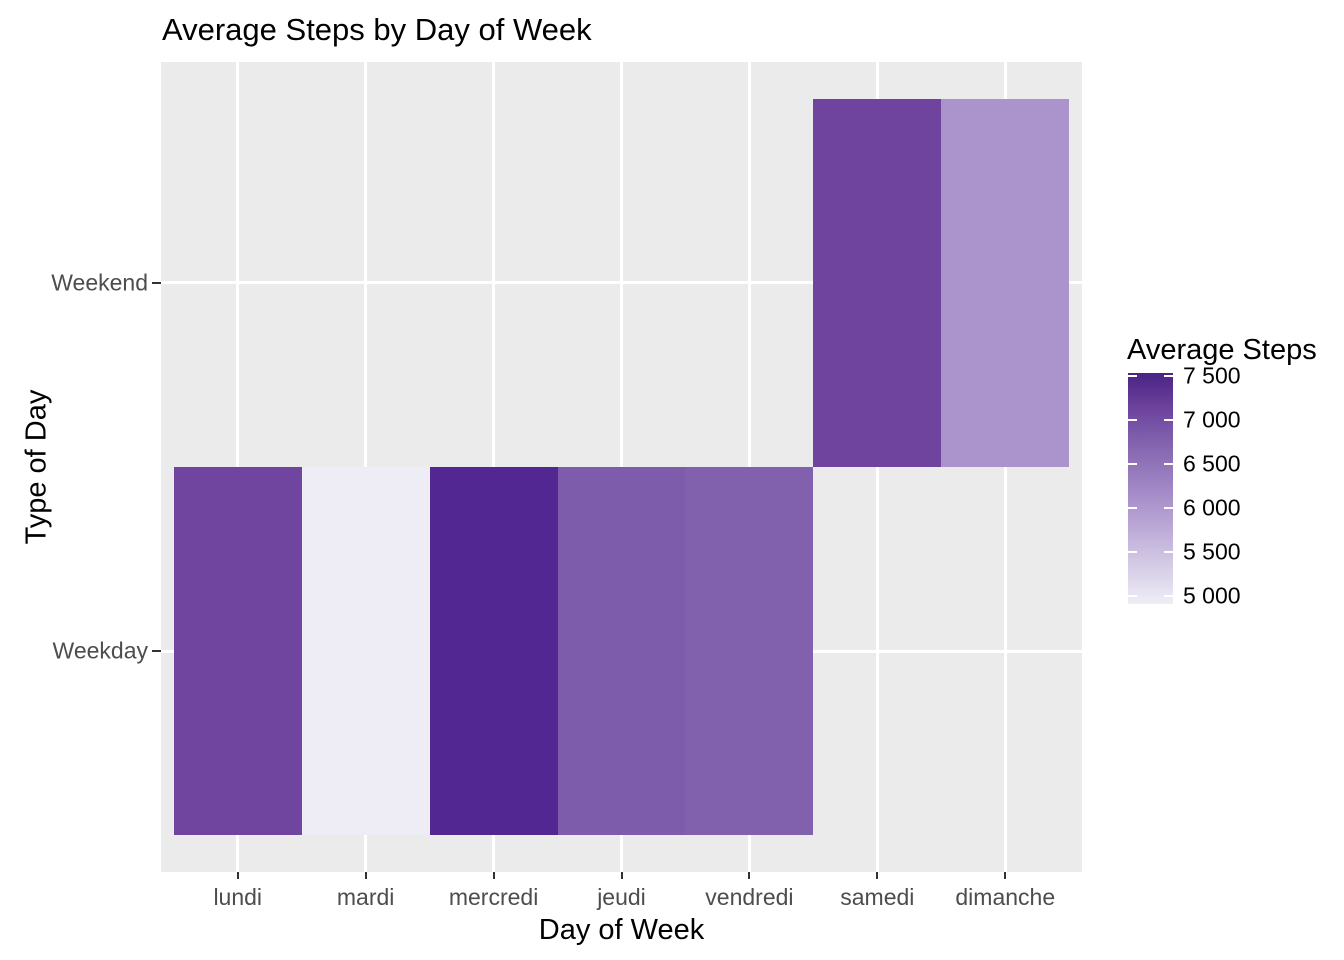 This screenshot has height=960, width=1344. Describe the element at coordinates (1212, 507) in the screenshot. I see `legend-label-6000: 6 000` at that location.